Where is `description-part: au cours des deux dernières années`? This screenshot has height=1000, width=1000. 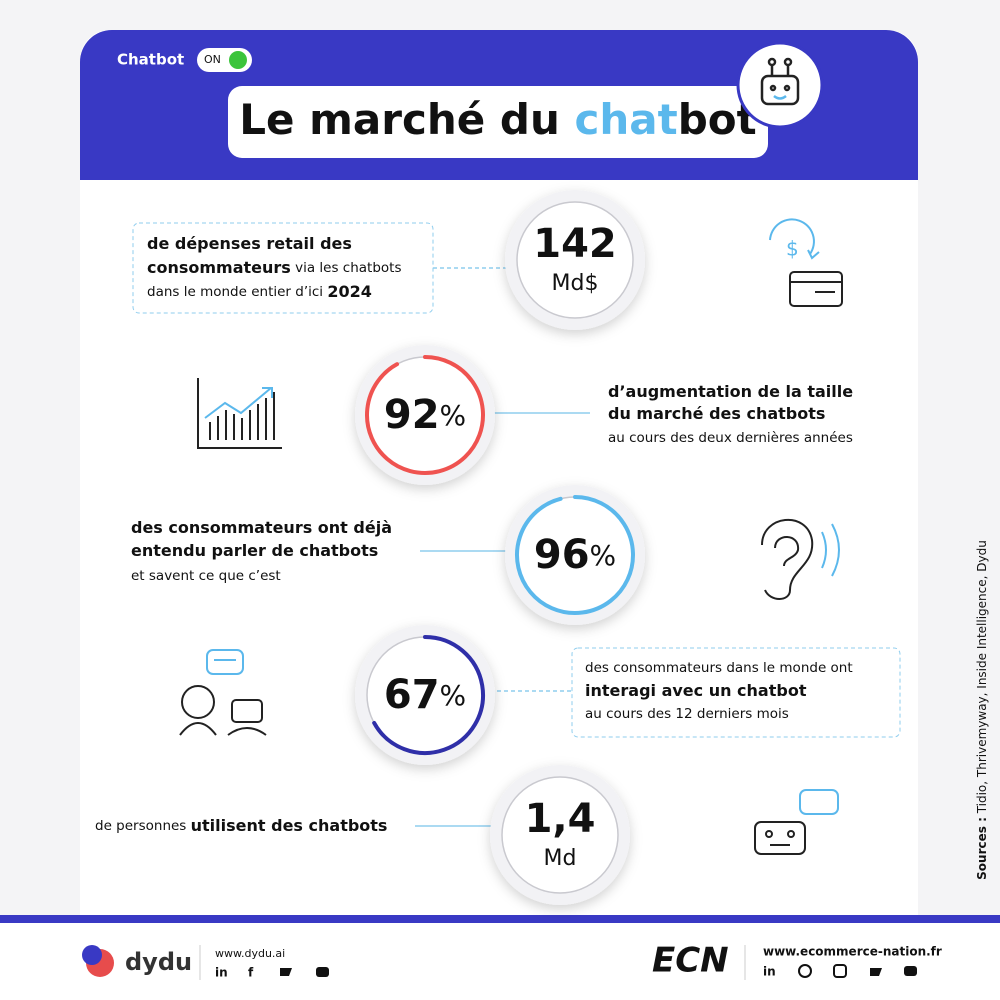
description-part: au cours des deux dernières années is located at coordinates (730, 438).